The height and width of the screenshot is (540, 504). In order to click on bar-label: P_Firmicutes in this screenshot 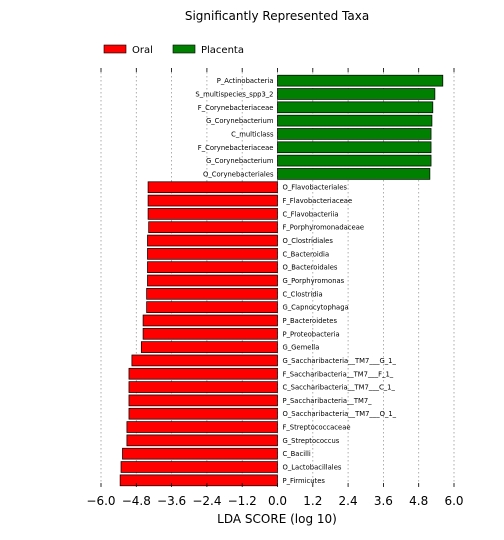, I will do `click(304, 481)`.